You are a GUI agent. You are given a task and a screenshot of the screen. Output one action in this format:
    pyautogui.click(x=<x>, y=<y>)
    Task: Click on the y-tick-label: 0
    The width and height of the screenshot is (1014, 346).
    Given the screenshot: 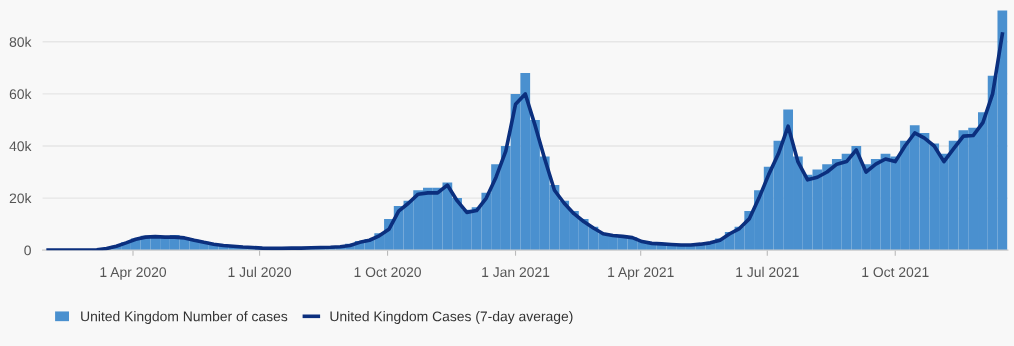 What is the action you would take?
    pyautogui.click(x=27, y=250)
    